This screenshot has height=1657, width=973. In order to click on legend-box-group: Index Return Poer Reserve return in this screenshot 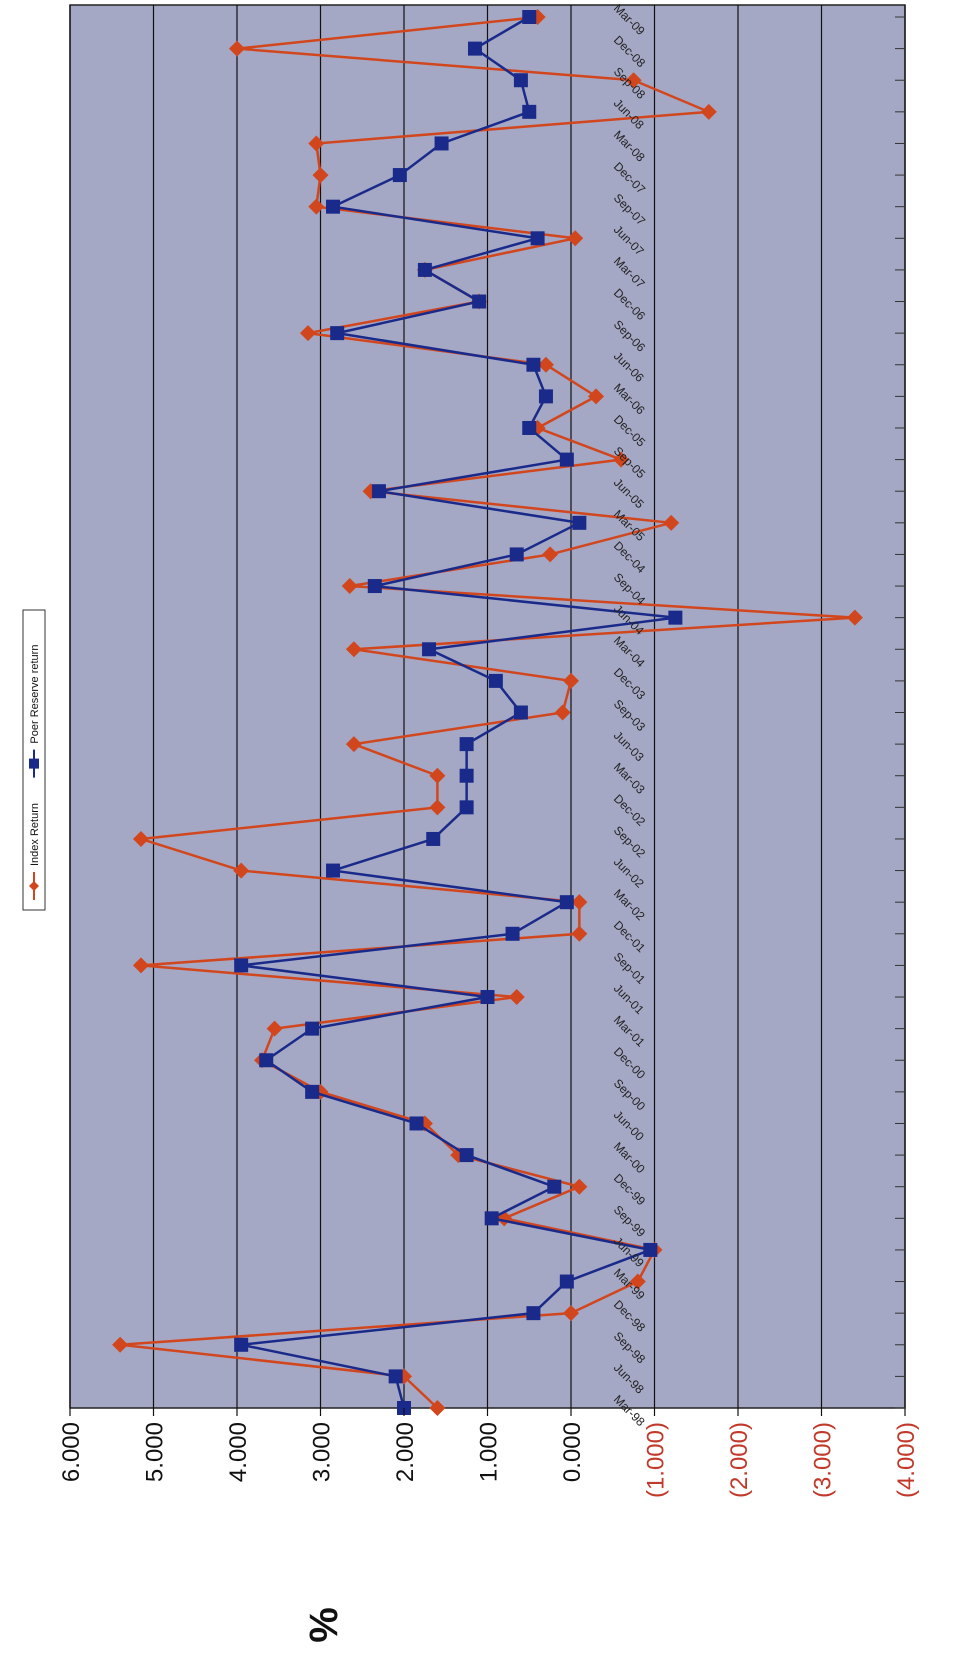, I will do `click(34, 760)`.